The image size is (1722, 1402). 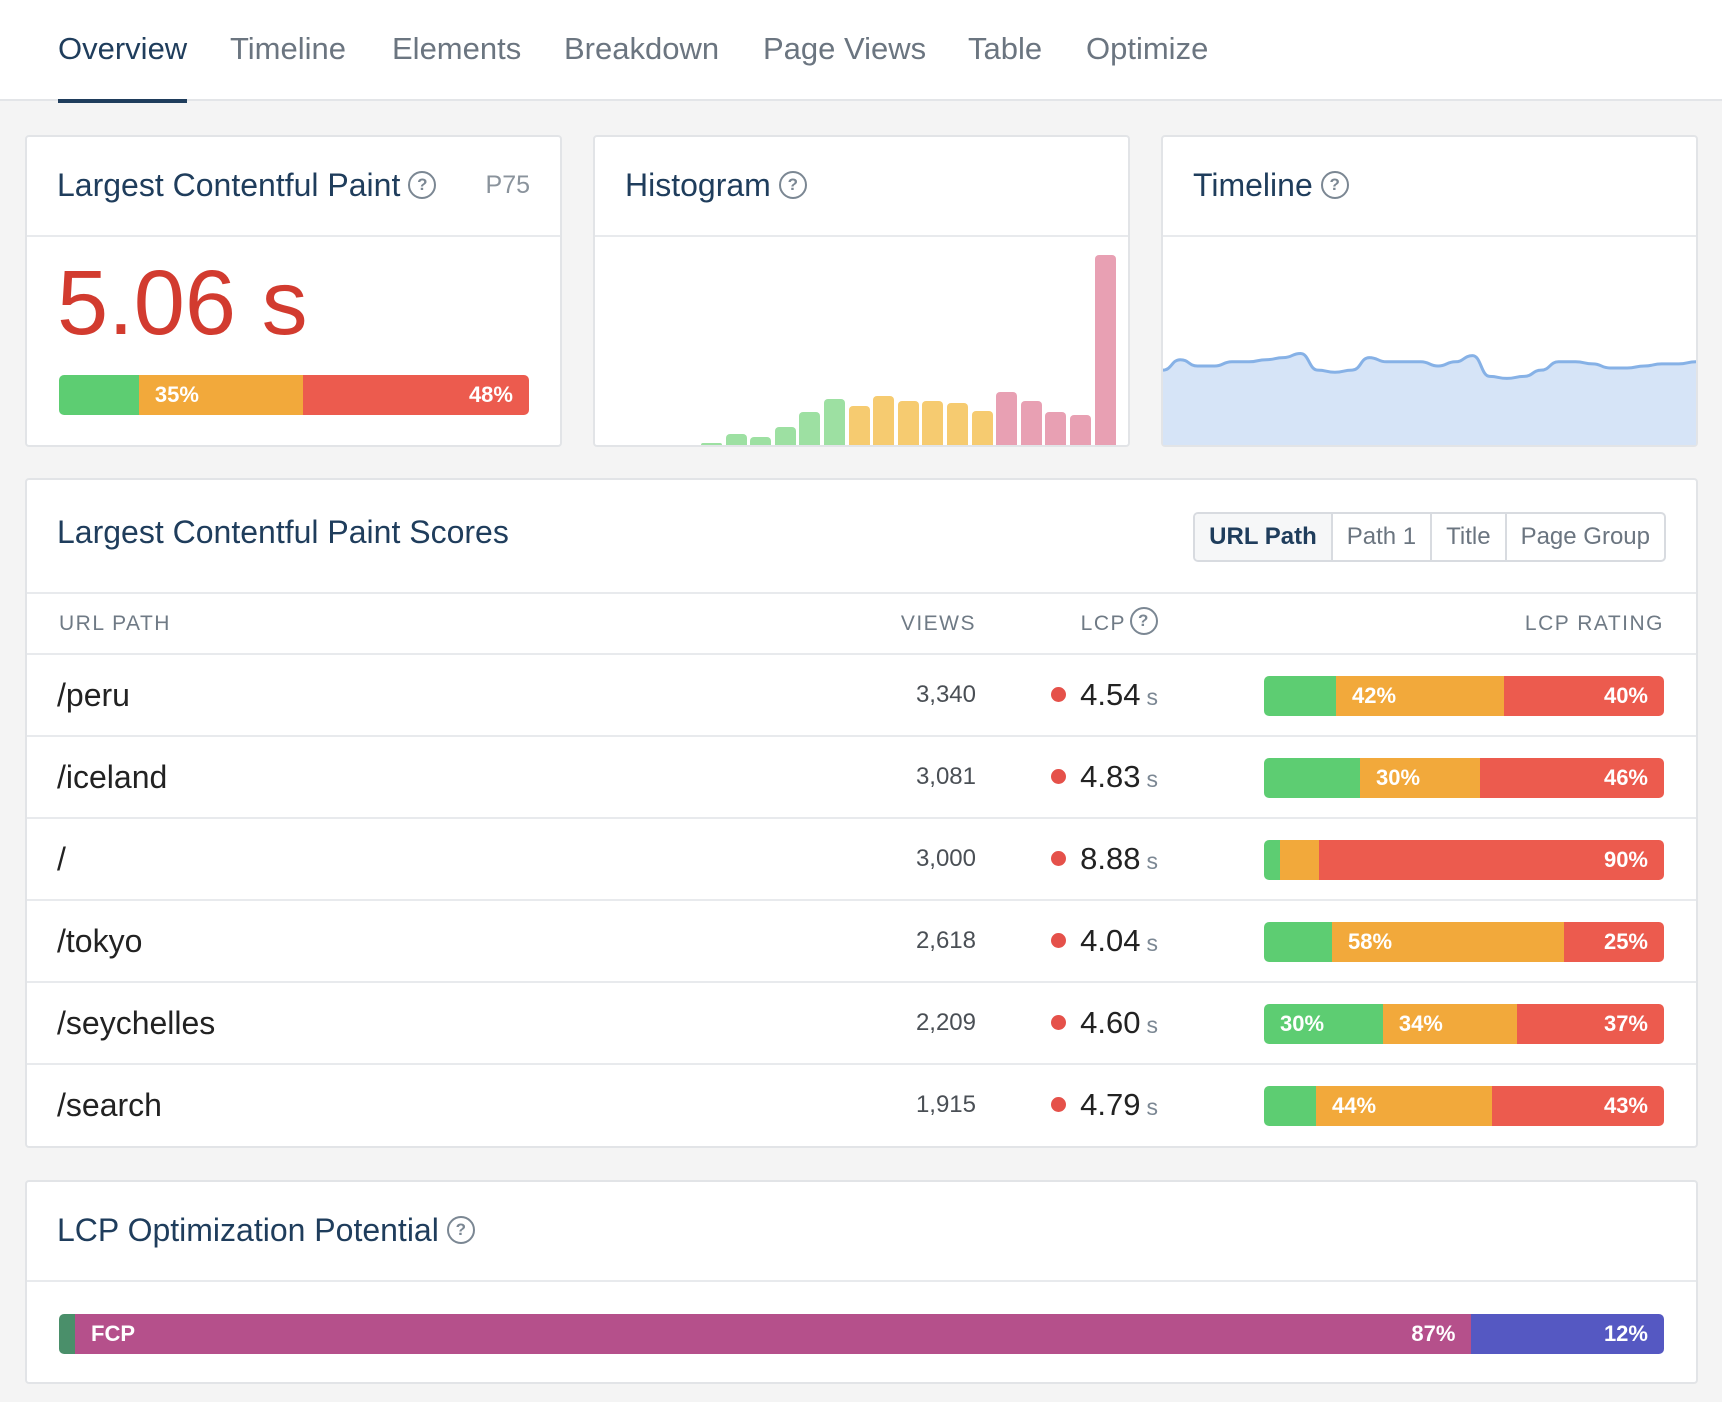 I want to click on tab-overview: Overview, so click(x=123, y=51).